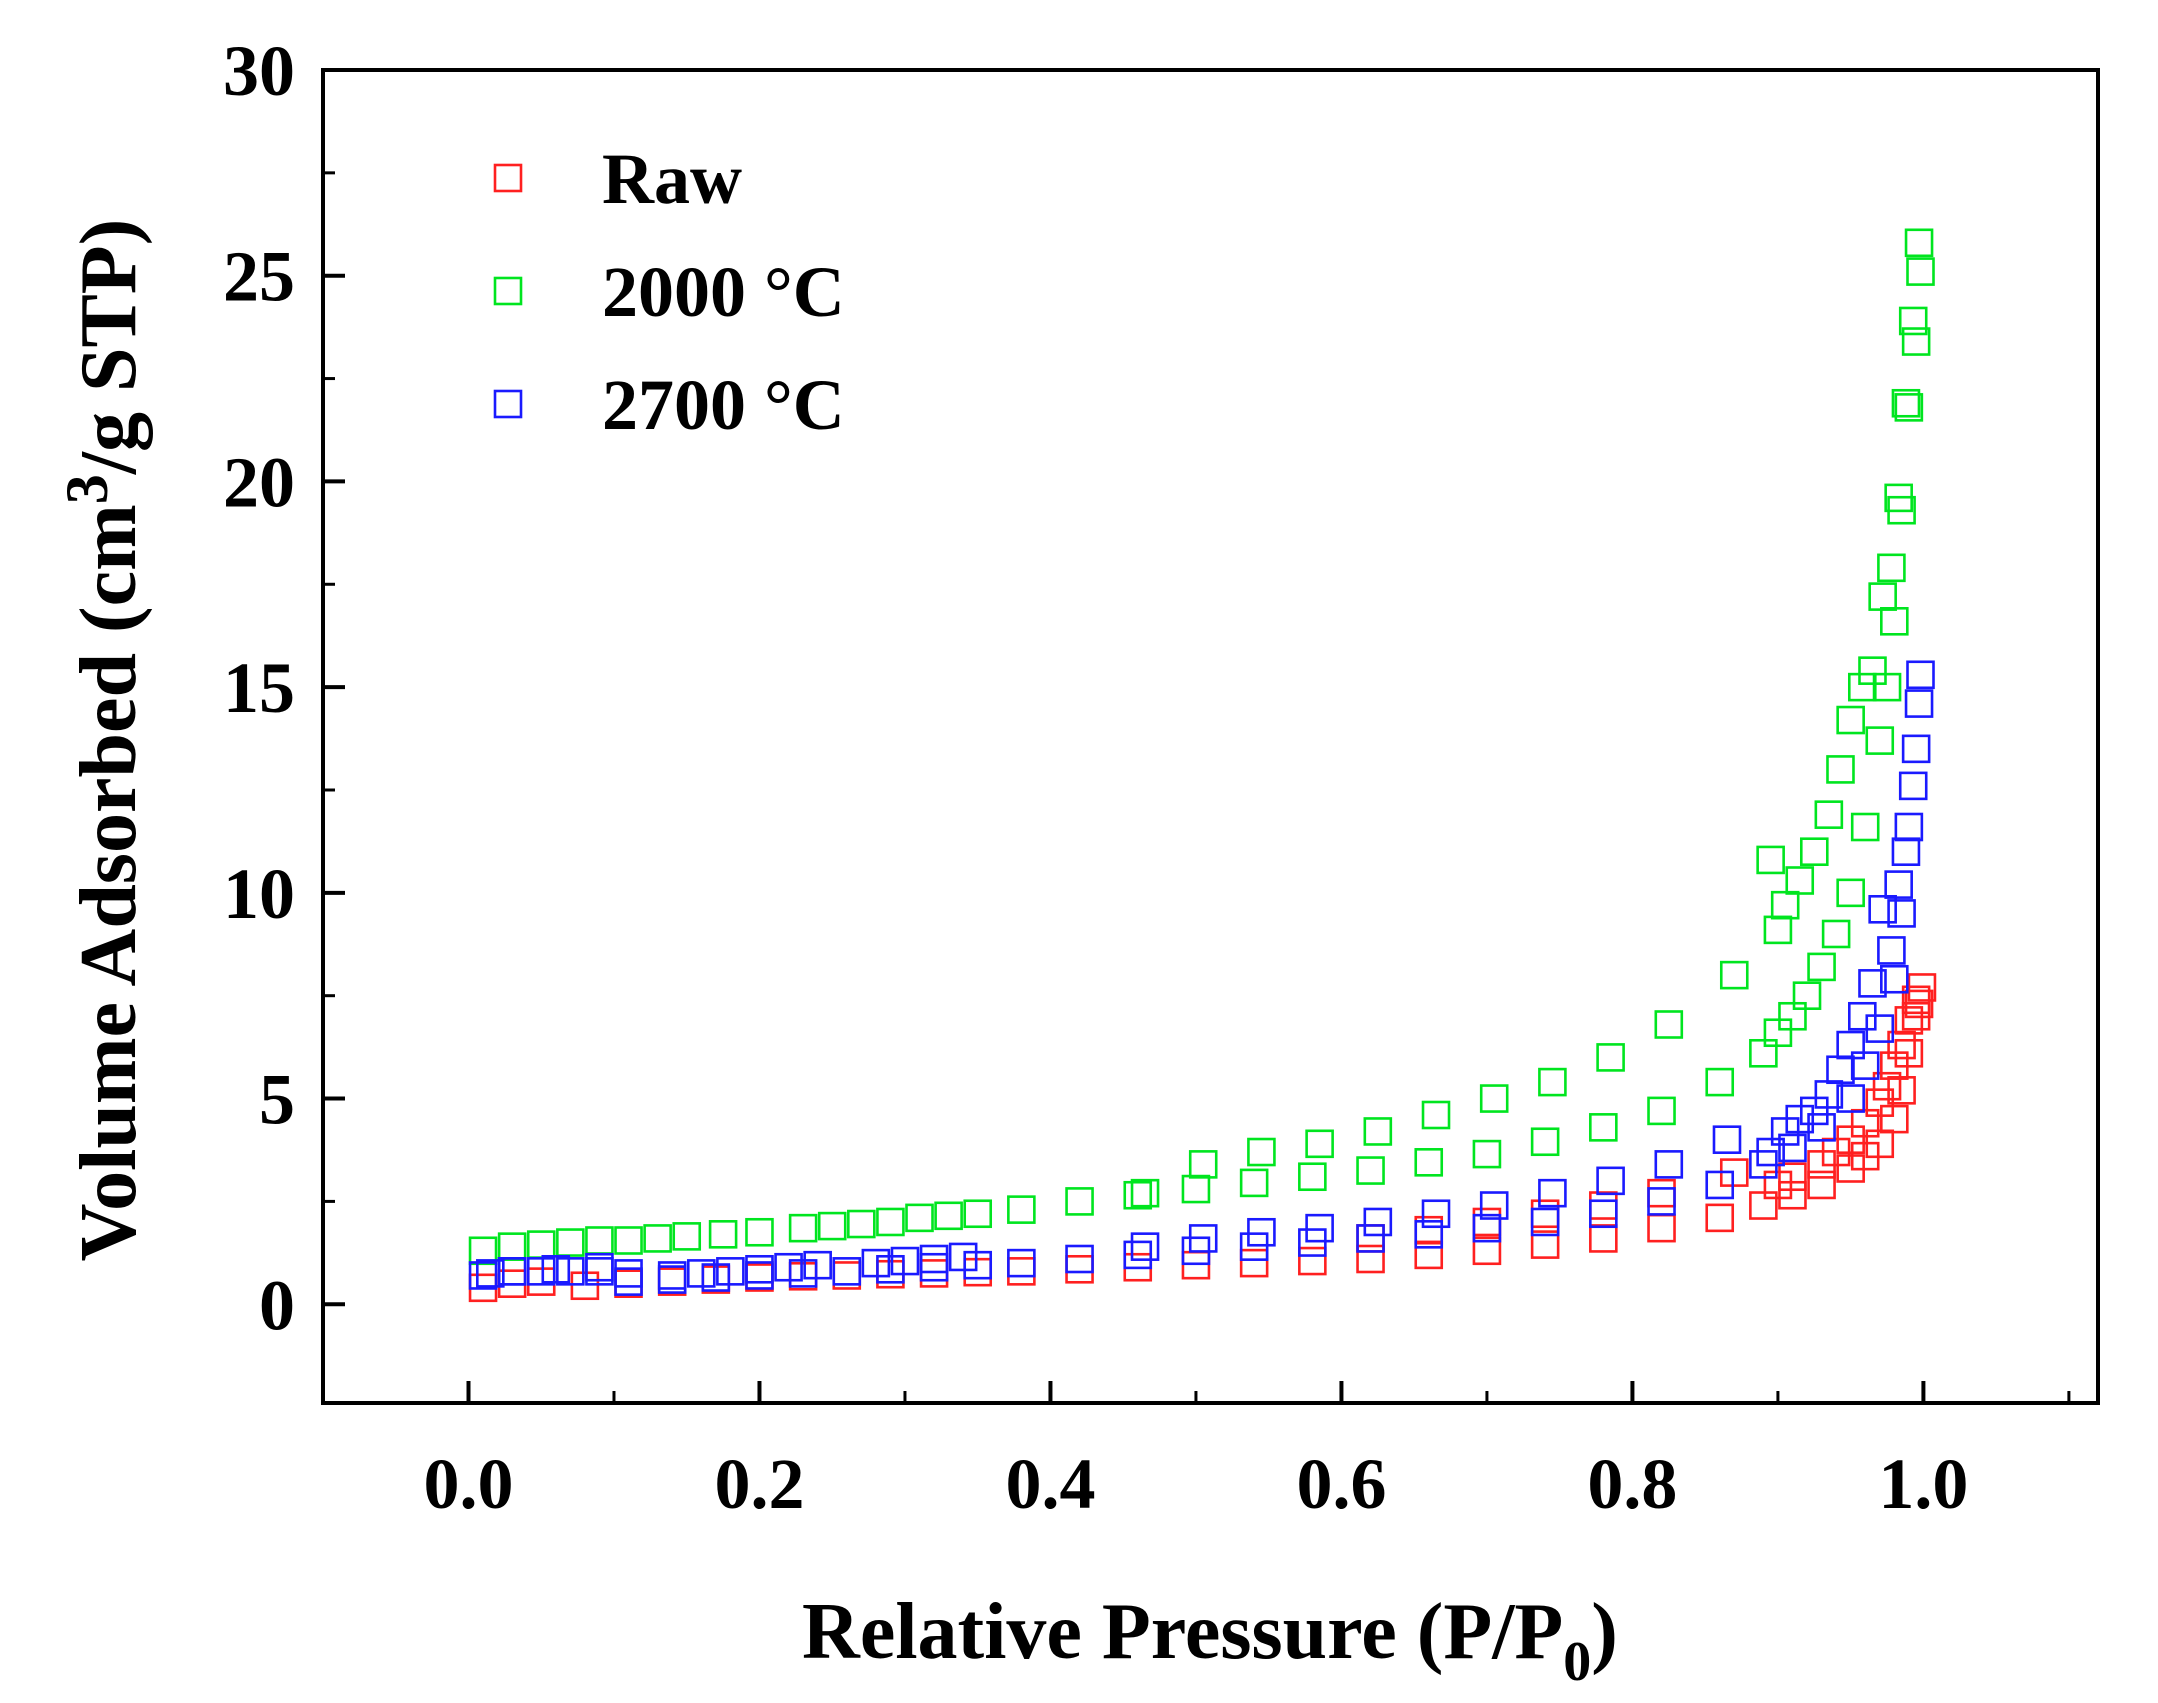 Image resolution: width=2158 pixels, height=1703 pixels. I want to click on x-axis-title: Relative Pressure (P/P0), so click(1210, 1640).